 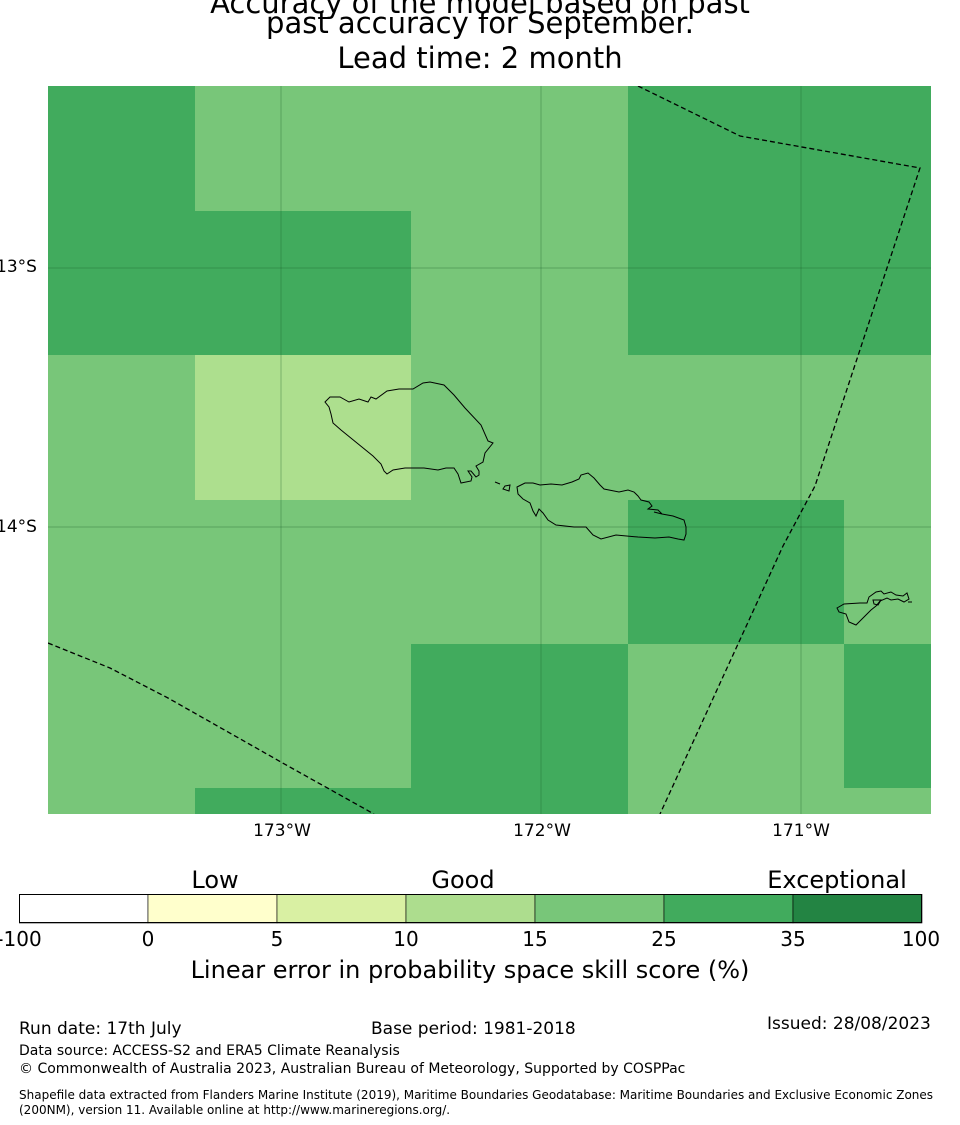 What do you see at coordinates (793, 939) in the screenshot?
I see `legend-tick: 35` at bounding box center [793, 939].